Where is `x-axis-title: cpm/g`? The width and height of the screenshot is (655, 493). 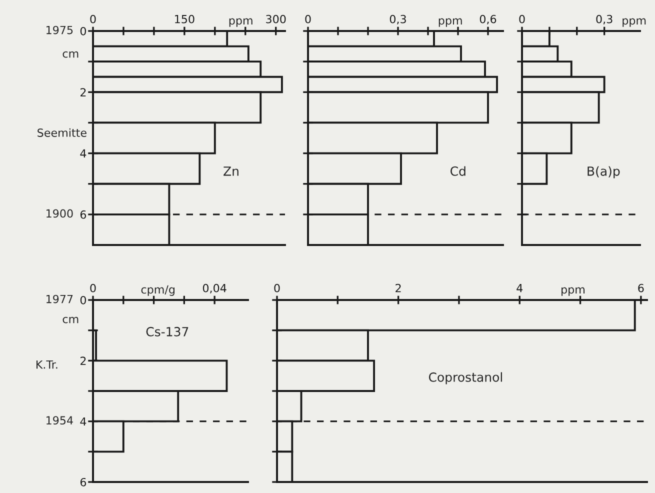
x-axis-title: cpm/g is located at coordinates (157, 290).